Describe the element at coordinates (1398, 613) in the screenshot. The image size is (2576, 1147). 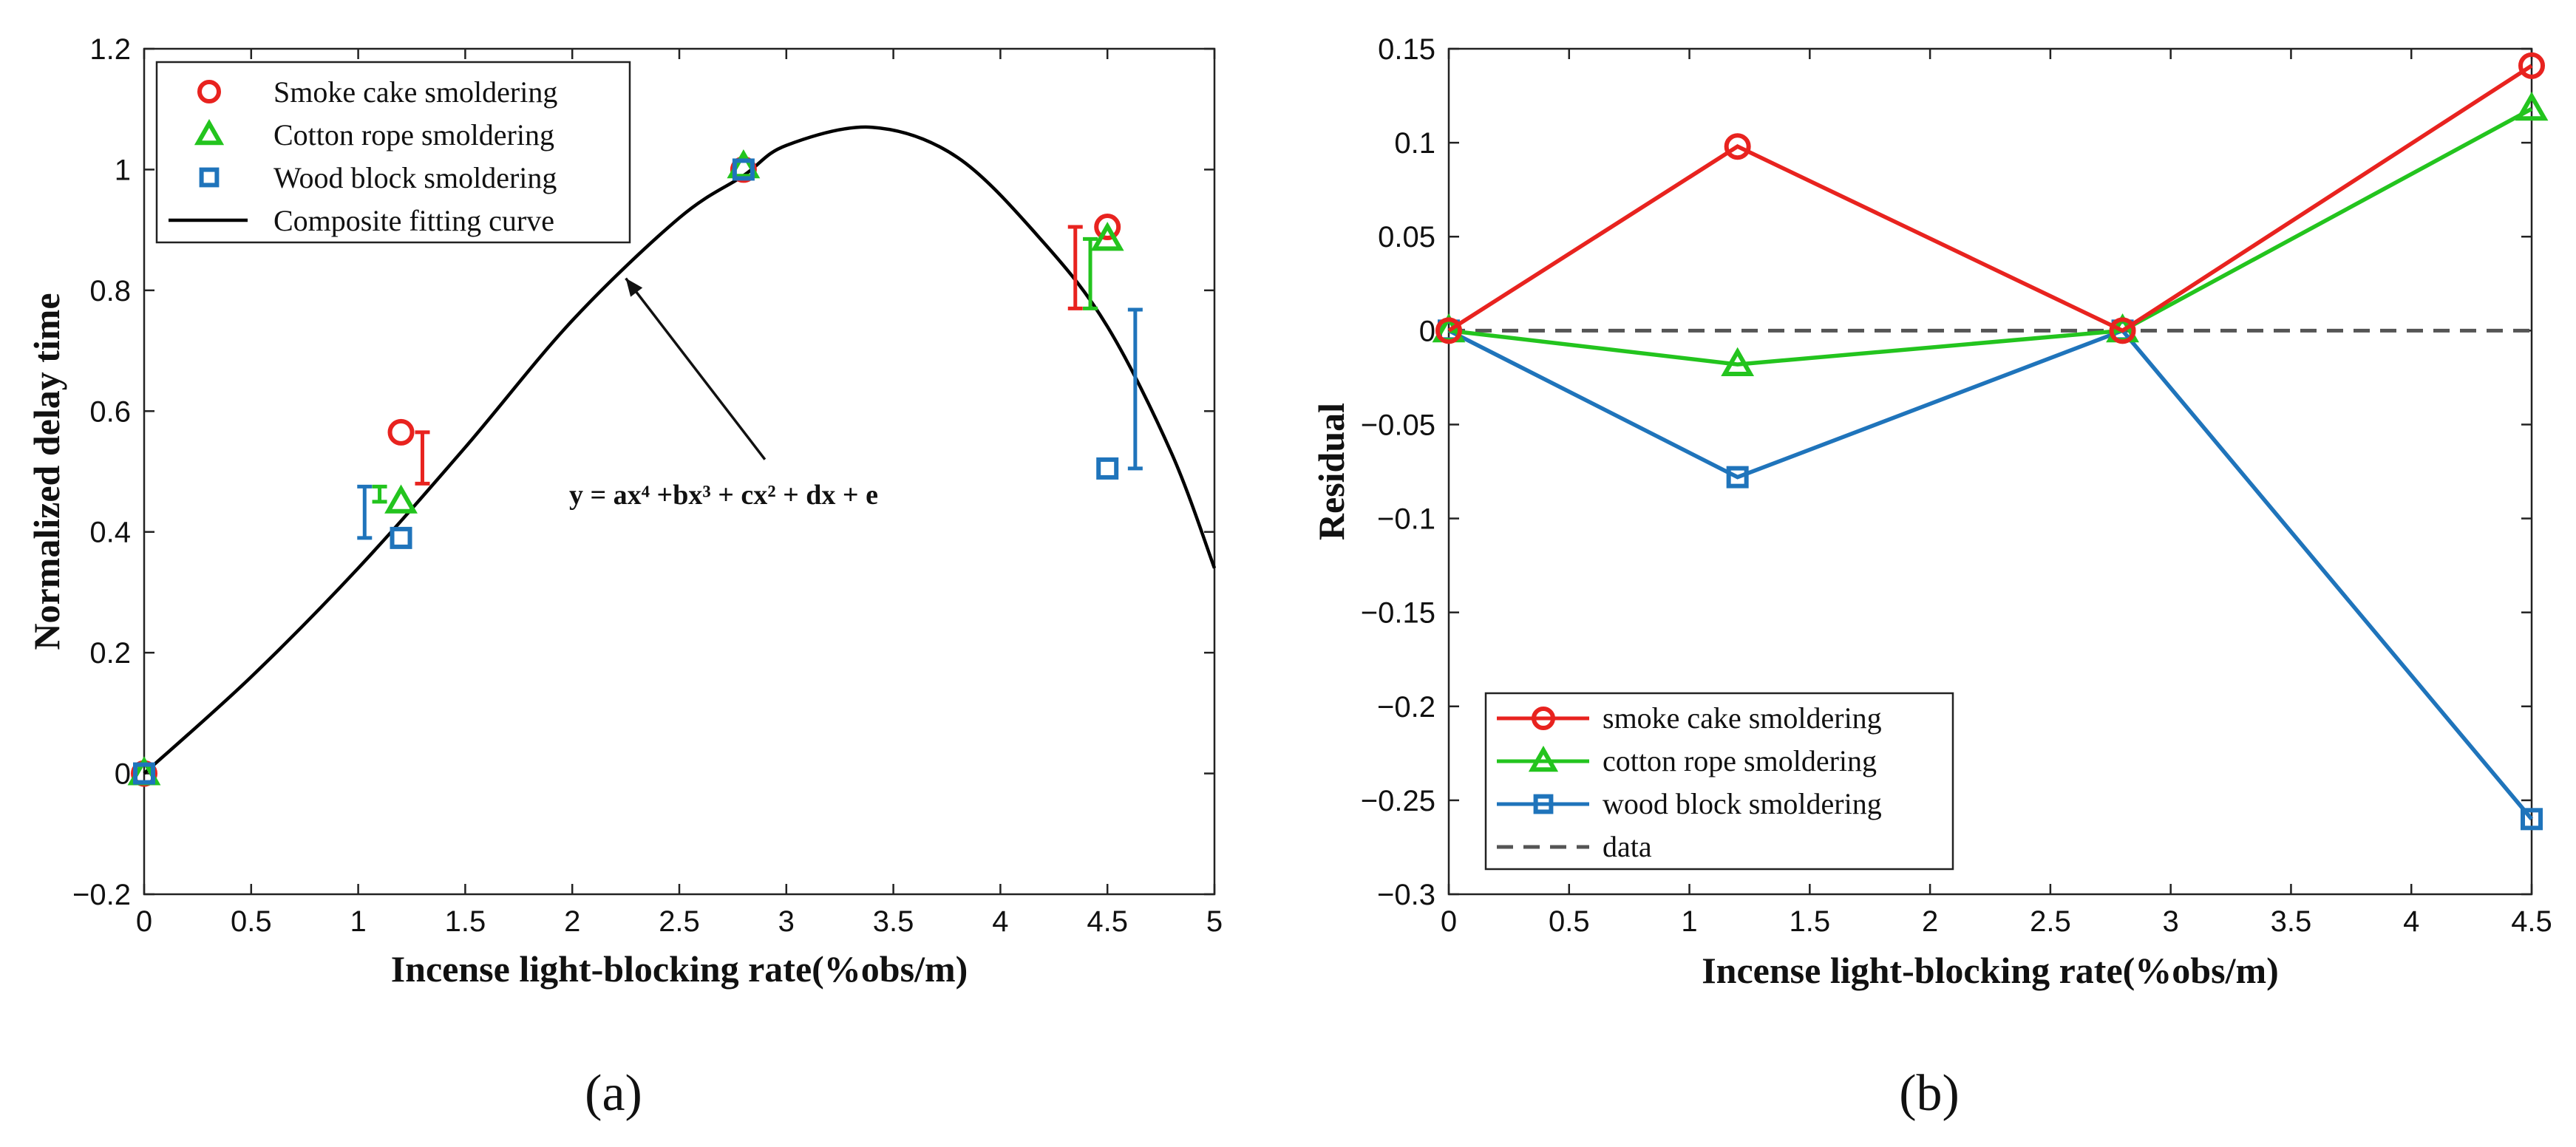
I see `y-tick-label: −0.15` at that location.